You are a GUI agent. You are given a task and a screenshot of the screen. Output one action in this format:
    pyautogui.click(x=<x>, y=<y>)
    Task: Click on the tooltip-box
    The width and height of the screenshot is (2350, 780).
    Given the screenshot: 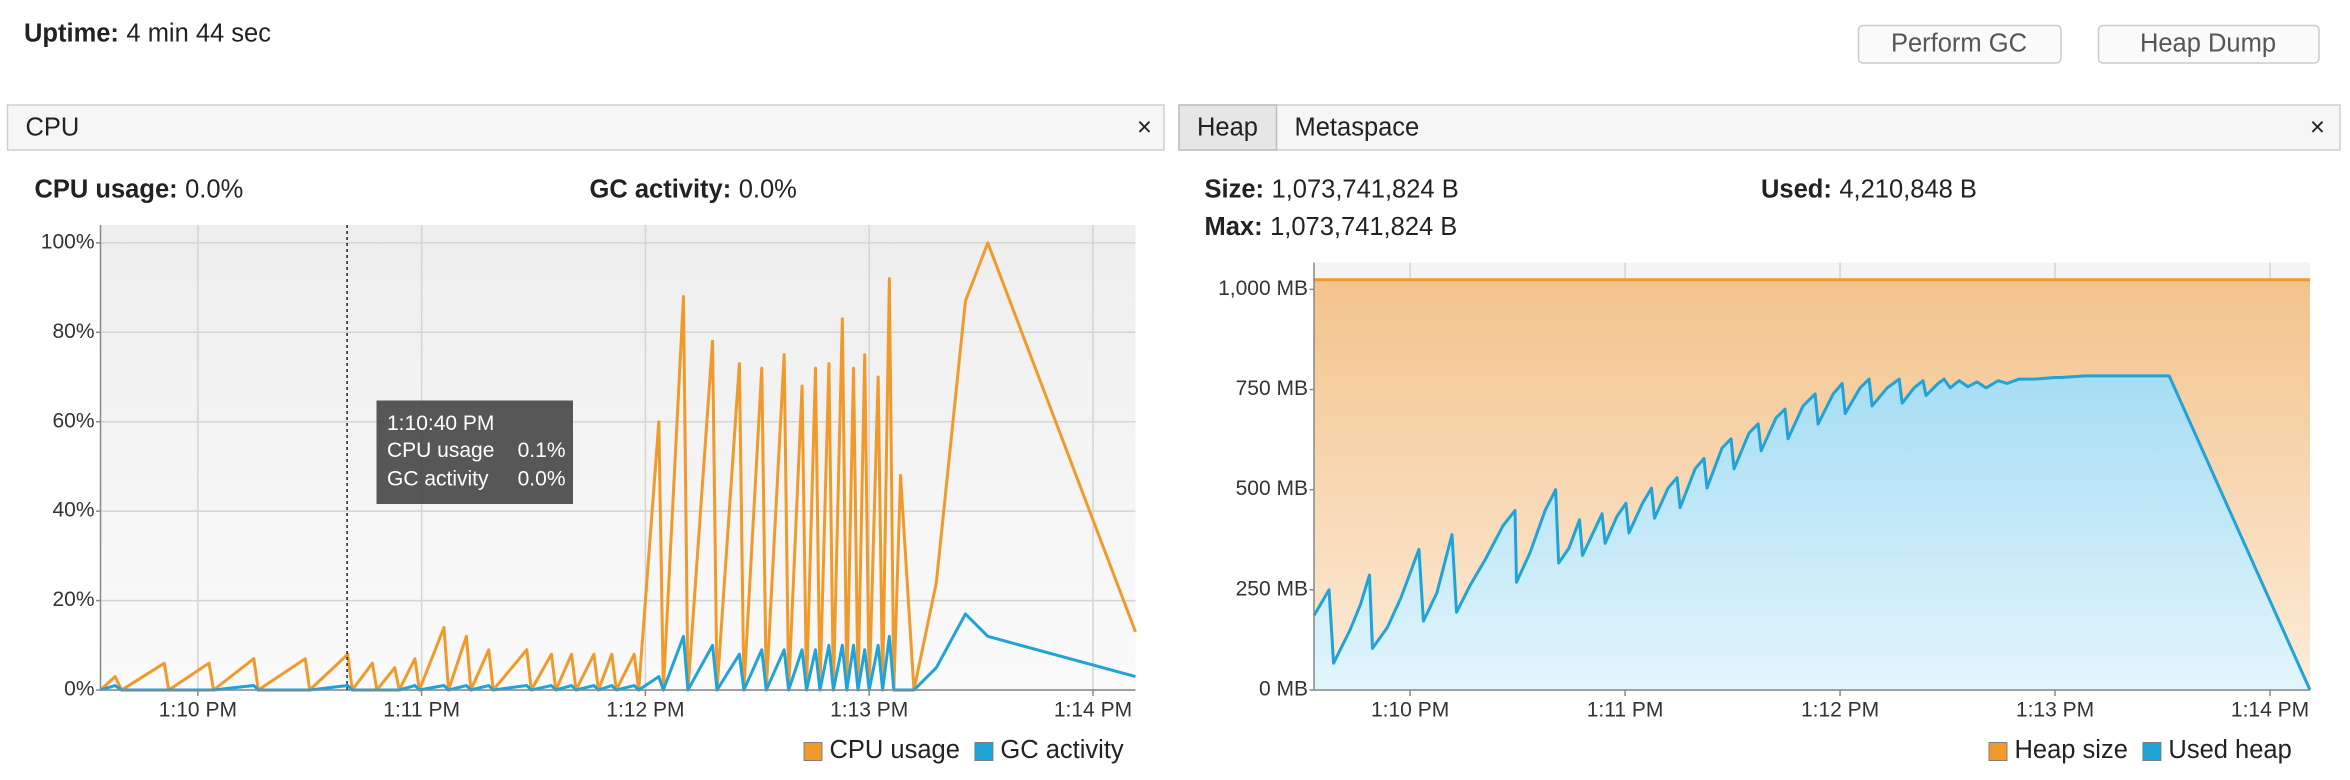 What is the action you would take?
    pyautogui.click(x=474, y=452)
    